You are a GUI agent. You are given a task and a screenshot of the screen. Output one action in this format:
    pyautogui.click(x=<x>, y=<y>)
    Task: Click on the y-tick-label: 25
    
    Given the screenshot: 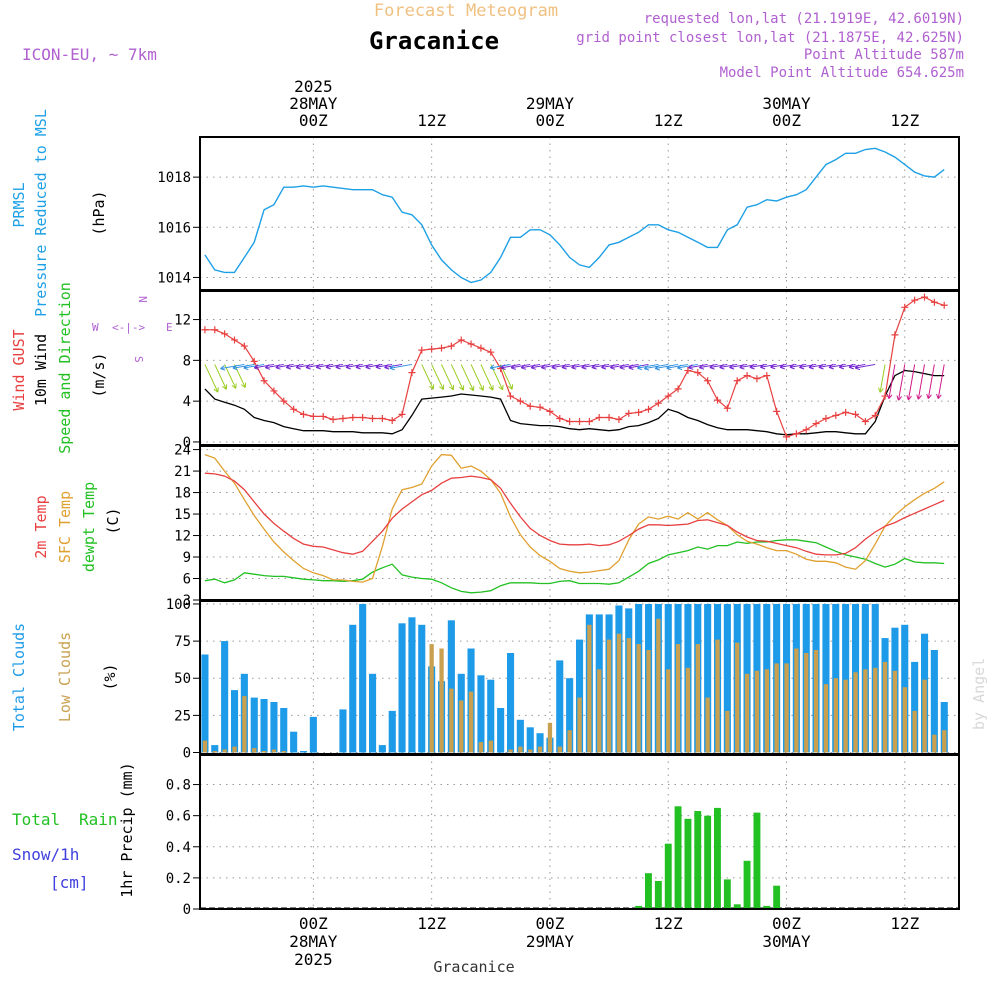 What is the action you would take?
    pyautogui.click(x=182, y=716)
    